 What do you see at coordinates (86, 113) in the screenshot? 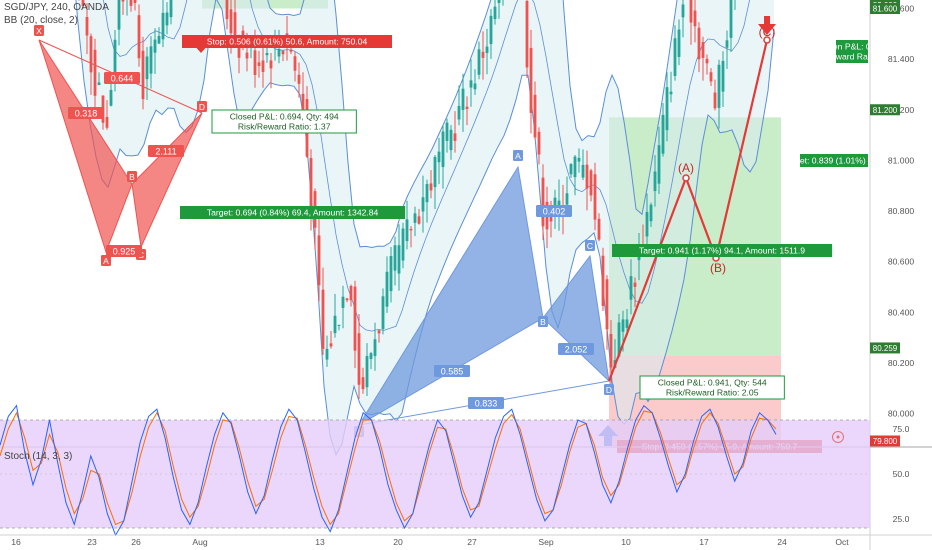
I see `ratio-label: 0.318` at bounding box center [86, 113].